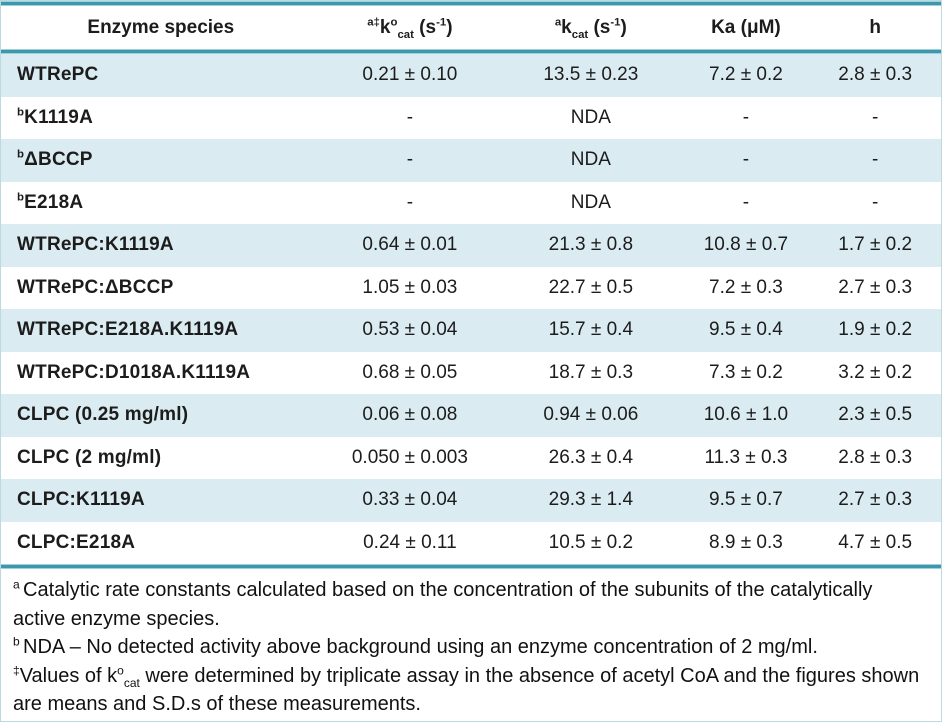  I want to click on h-value-cell: 1.7 ± 0.2, so click(875, 245).